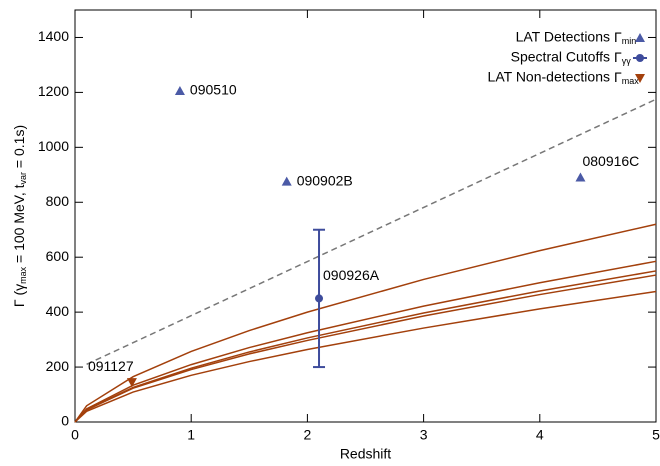 The image size is (660, 466). I want to click on x-tick-label: 1, so click(191, 435).